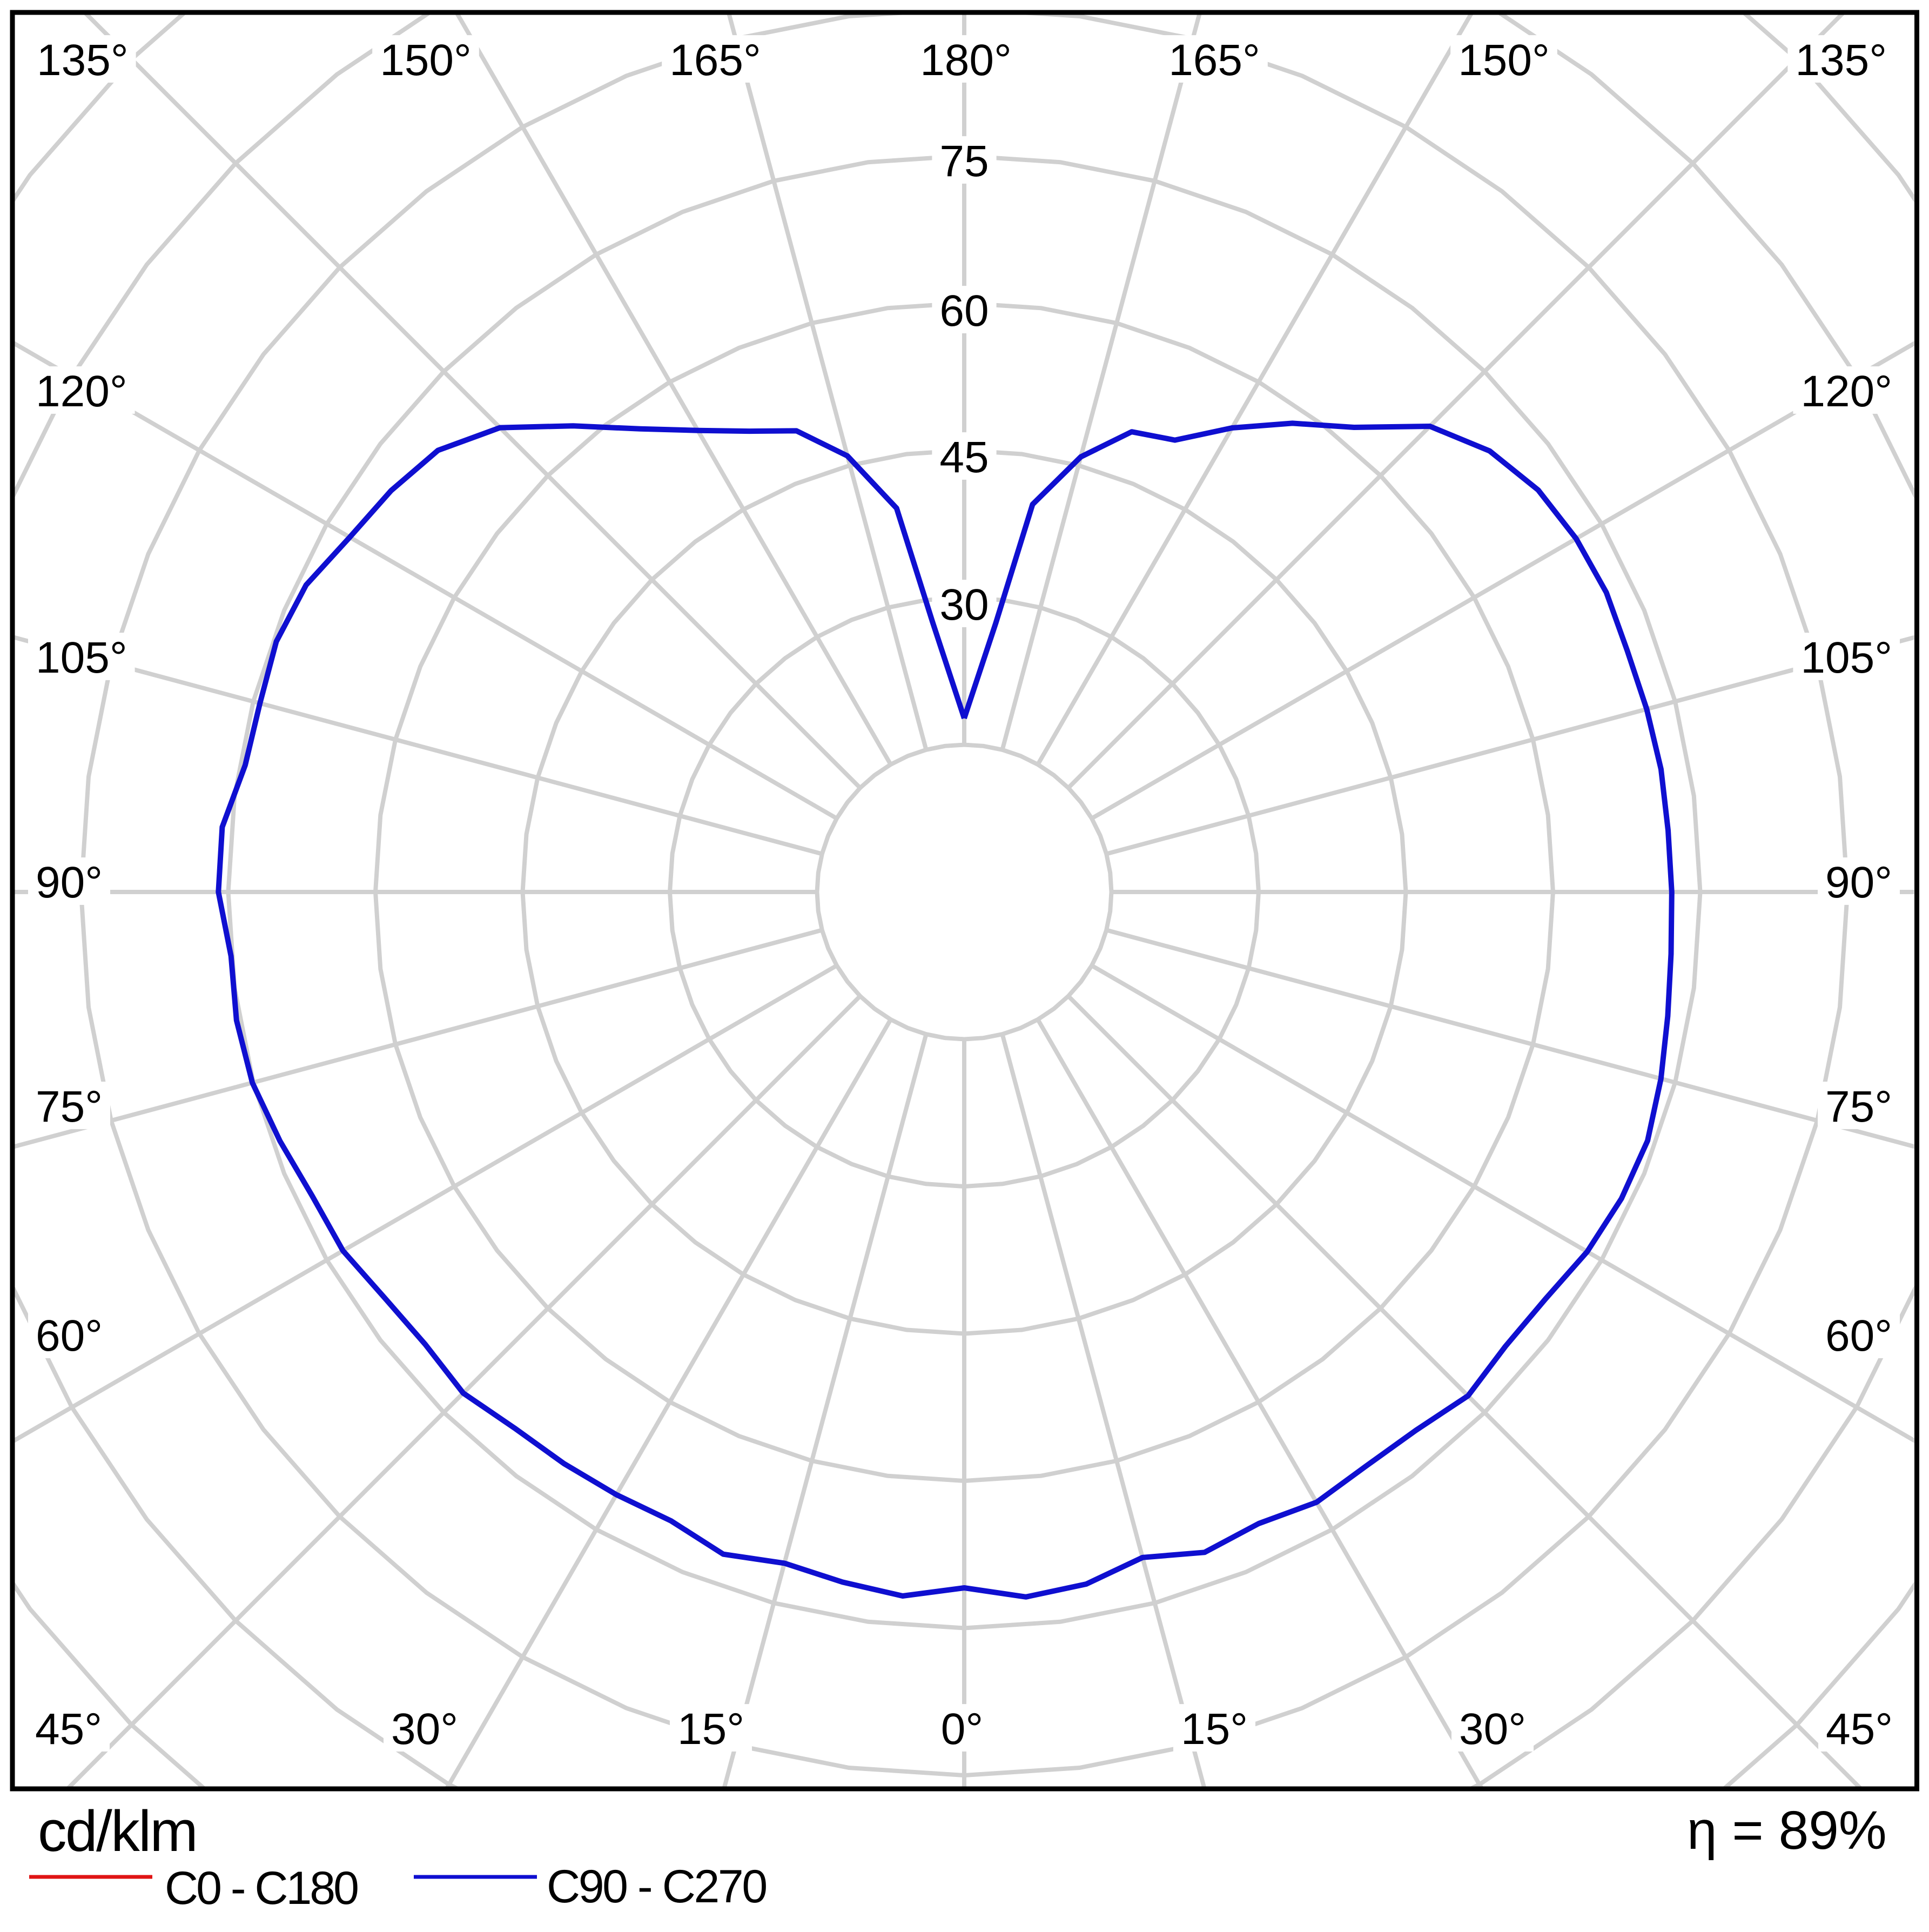  What do you see at coordinates (964, 161) in the screenshot?
I see `svg-text: 75` at bounding box center [964, 161].